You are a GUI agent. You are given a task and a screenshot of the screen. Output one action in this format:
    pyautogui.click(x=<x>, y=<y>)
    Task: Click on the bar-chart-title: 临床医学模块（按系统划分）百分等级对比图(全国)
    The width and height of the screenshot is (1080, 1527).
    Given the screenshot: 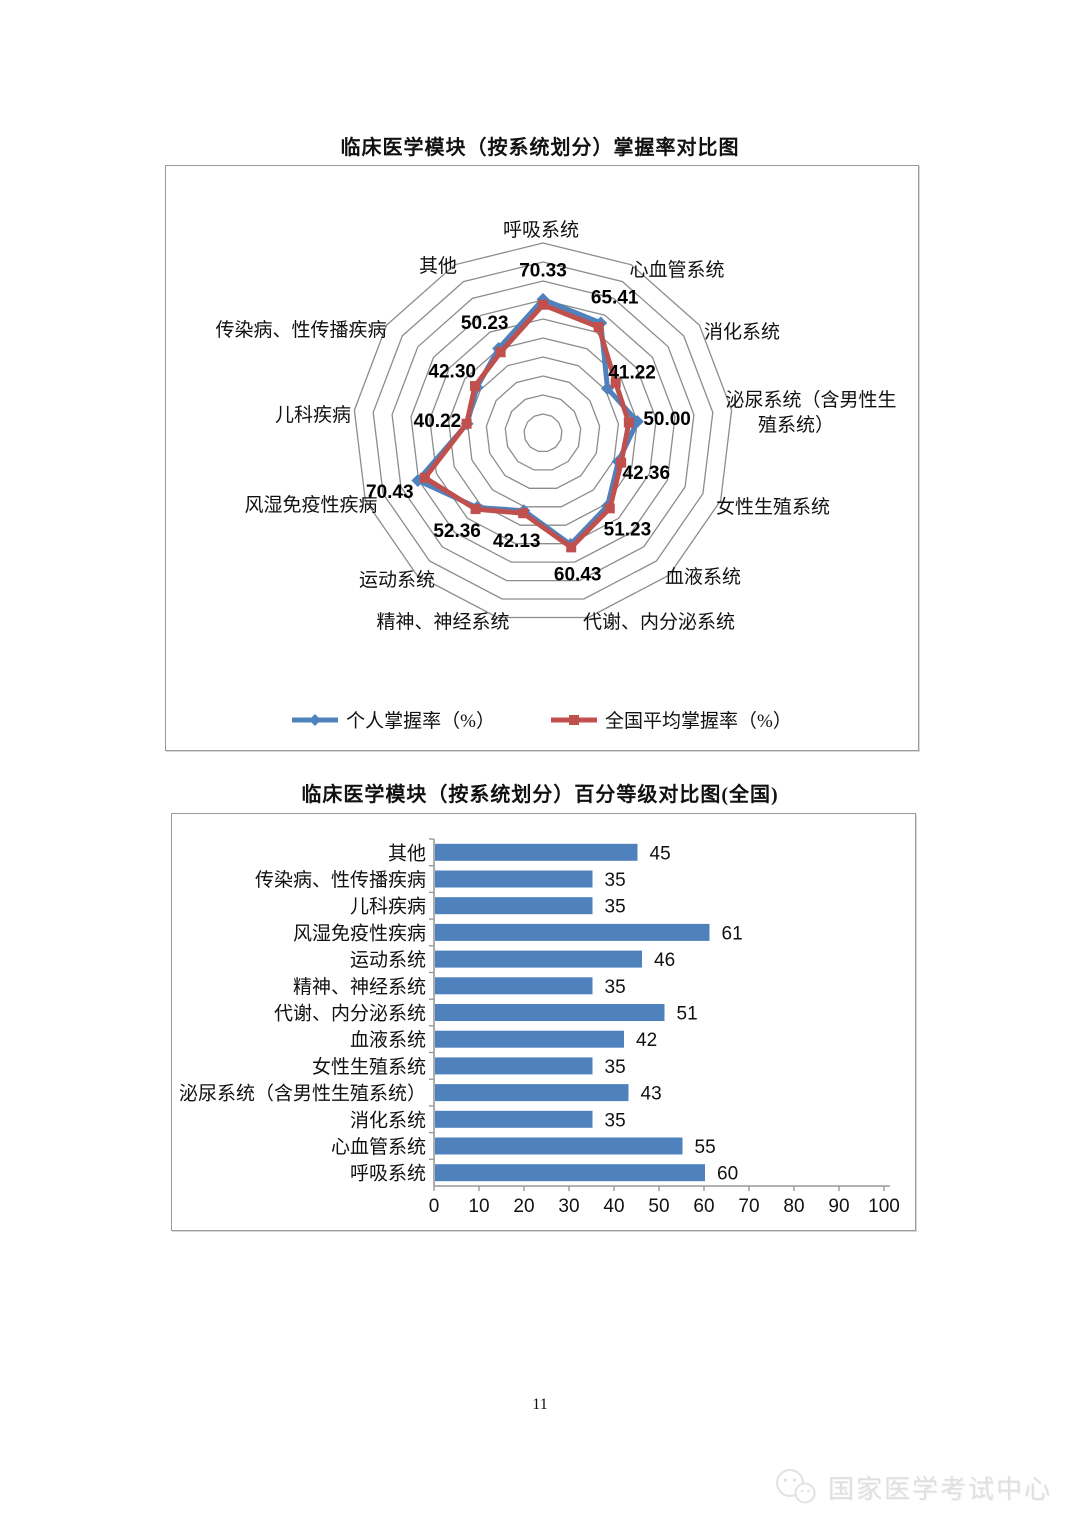 What is the action you would take?
    pyautogui.click(x=540, y=795)
    